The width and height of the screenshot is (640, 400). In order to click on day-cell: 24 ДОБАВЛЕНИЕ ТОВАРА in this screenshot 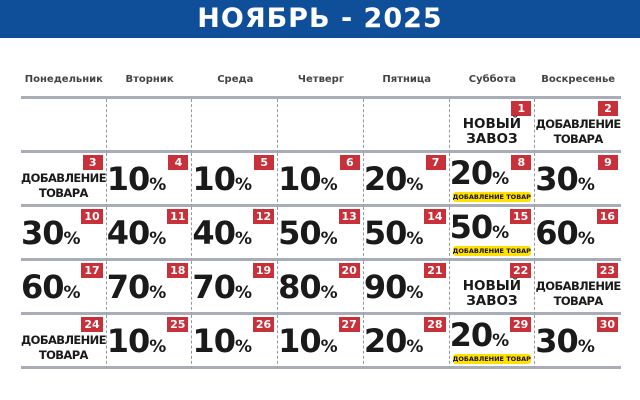, I will do `click(64, 342)`.